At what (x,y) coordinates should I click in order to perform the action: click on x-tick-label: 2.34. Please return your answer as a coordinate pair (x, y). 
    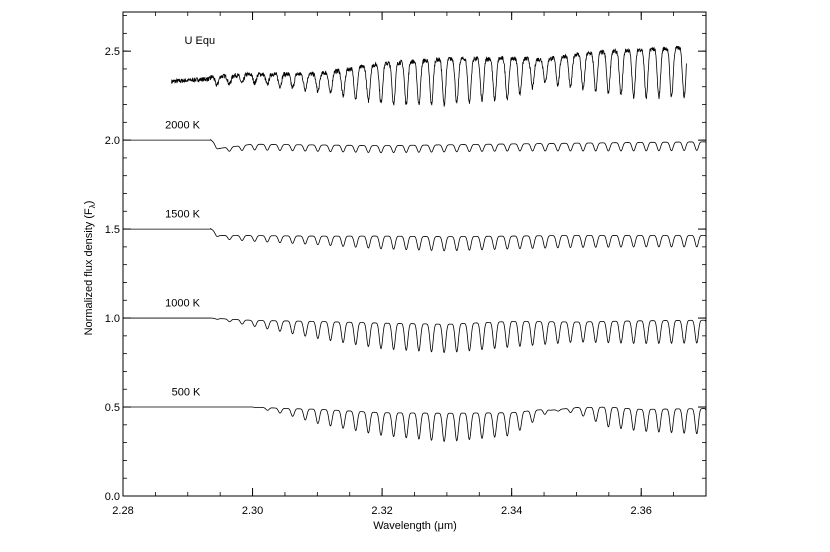
    Looking at the image, I should click on (511, 511).